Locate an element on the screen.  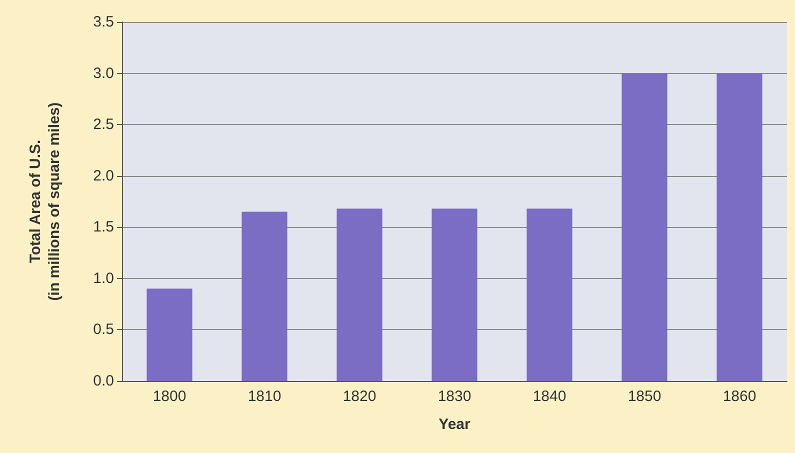
x-tick-label: 1840 is located at coordinates (549, 396).